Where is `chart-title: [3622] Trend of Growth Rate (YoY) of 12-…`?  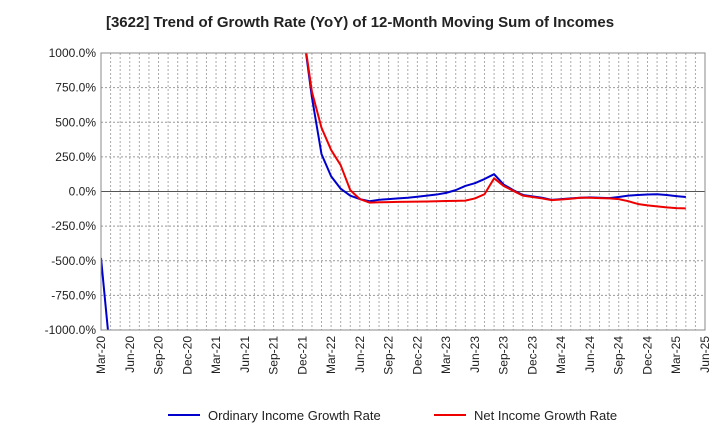 chart-title: [3622] Trend of Growth Rate (YoY) of 12-… is located at coordinates (360, 22).